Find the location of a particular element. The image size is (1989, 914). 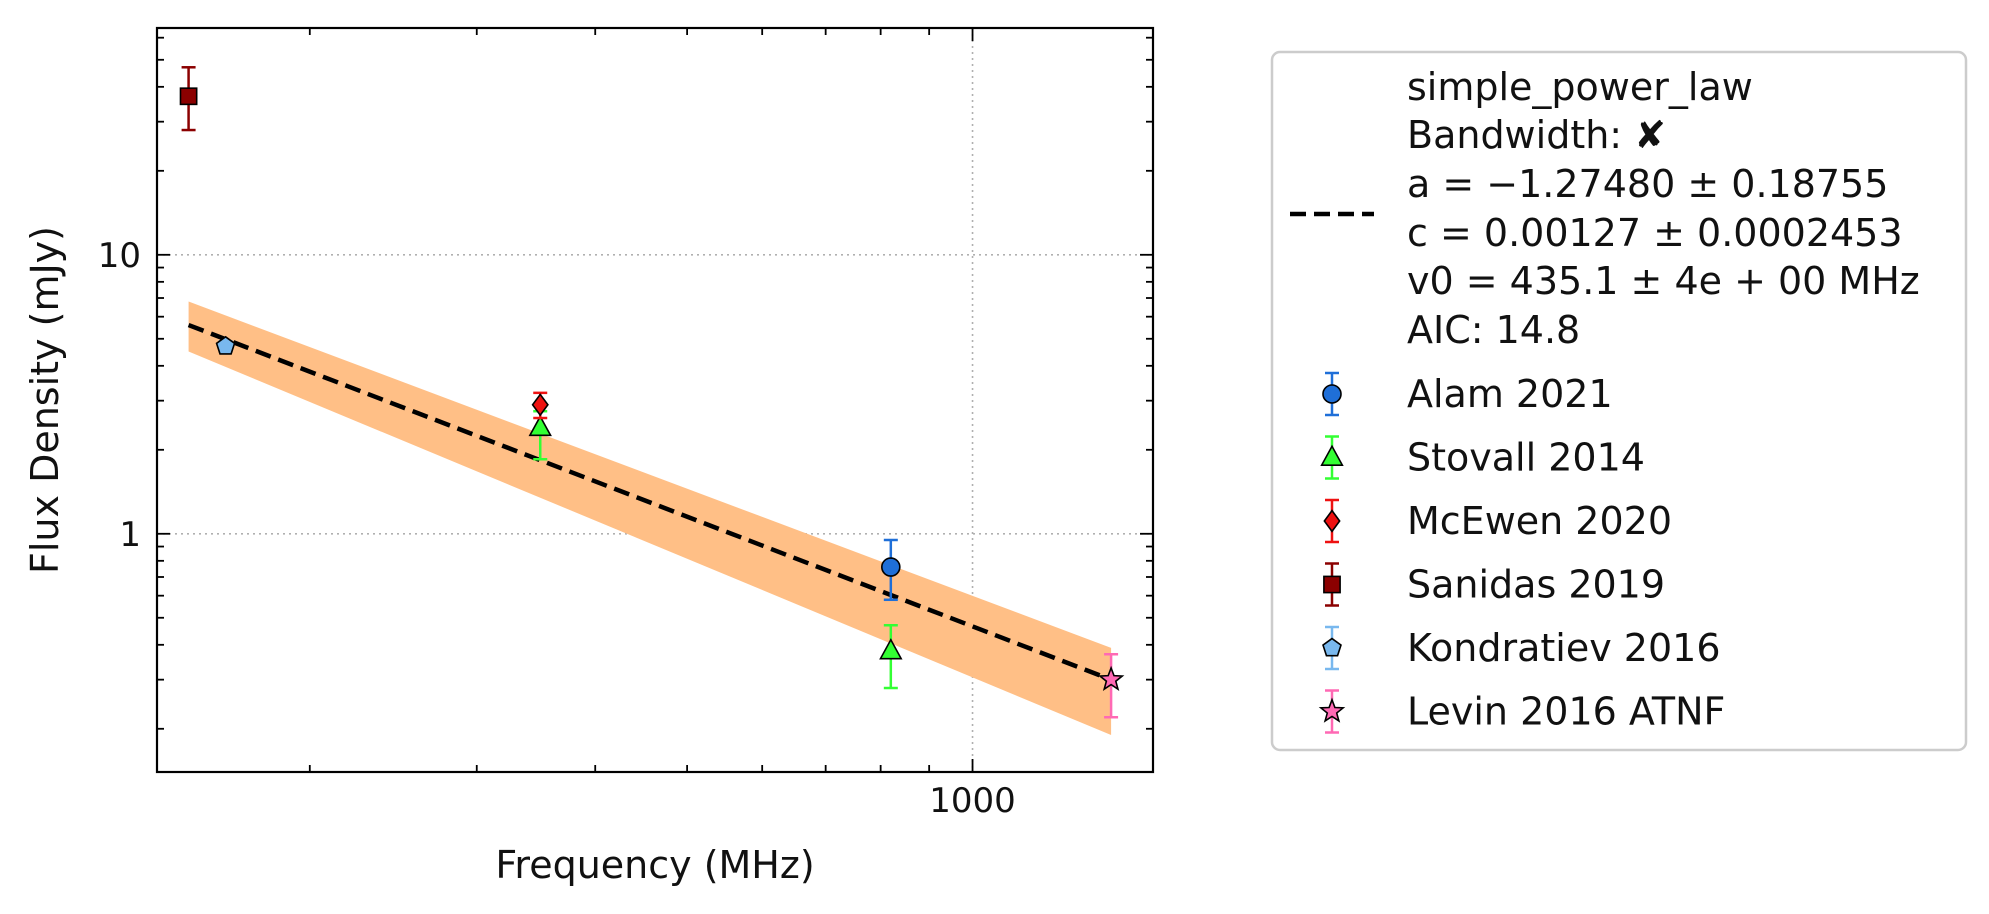

y-tick-label: 10 is located at coordinates (119, 256).